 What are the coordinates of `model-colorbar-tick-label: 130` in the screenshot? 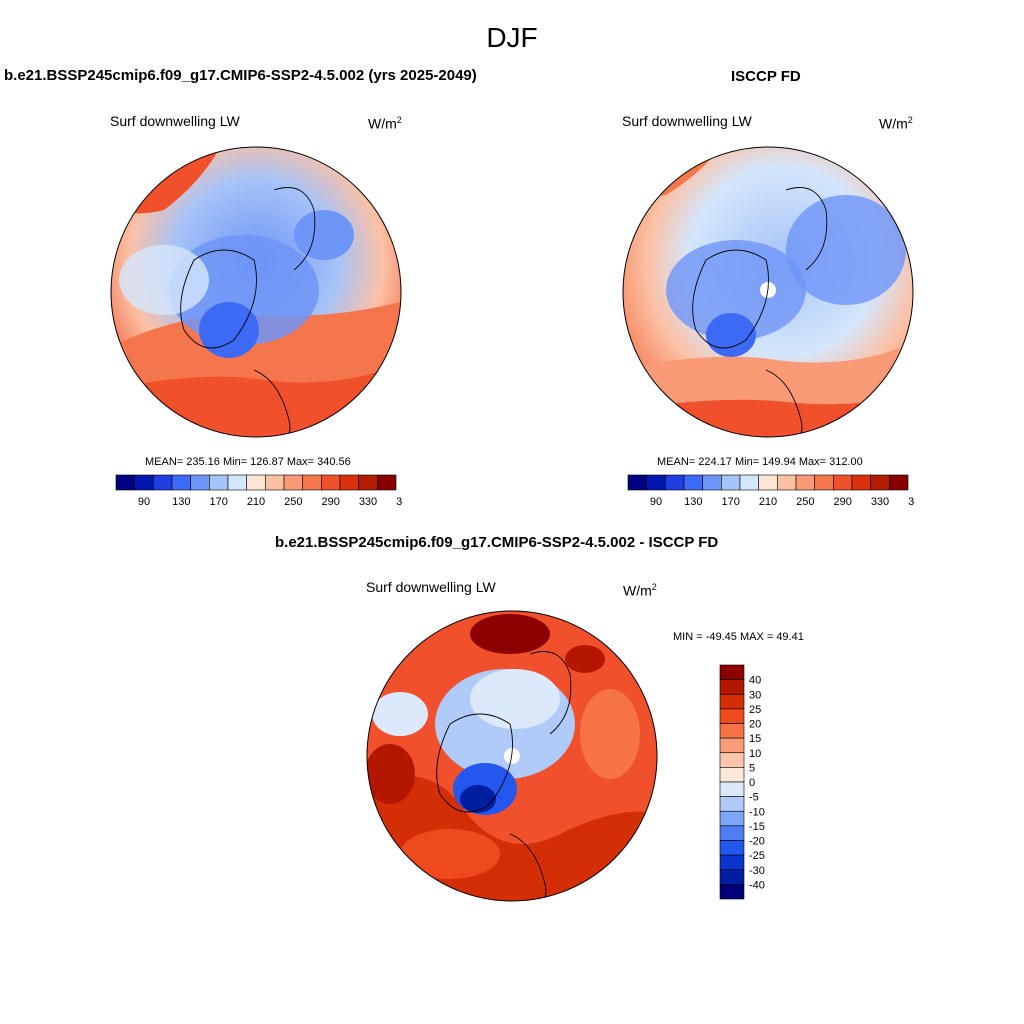 It's located at (181, 502).